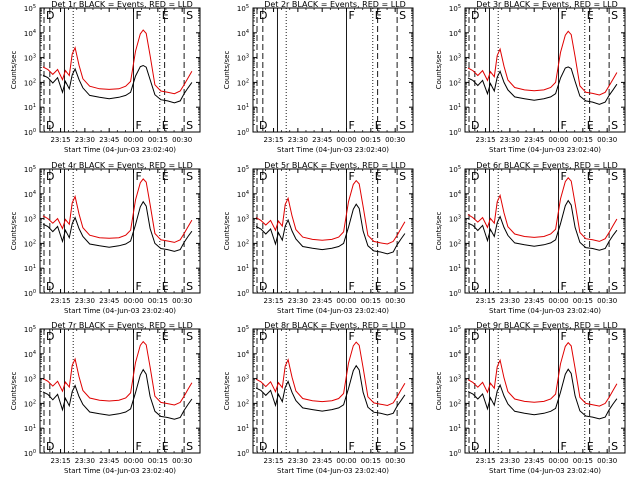 The width and height of the screenshot is (640, 480). Describe the element at coordinates (346, 301) in the screenshot. I see `x-tick-label: 00:00` at that location.